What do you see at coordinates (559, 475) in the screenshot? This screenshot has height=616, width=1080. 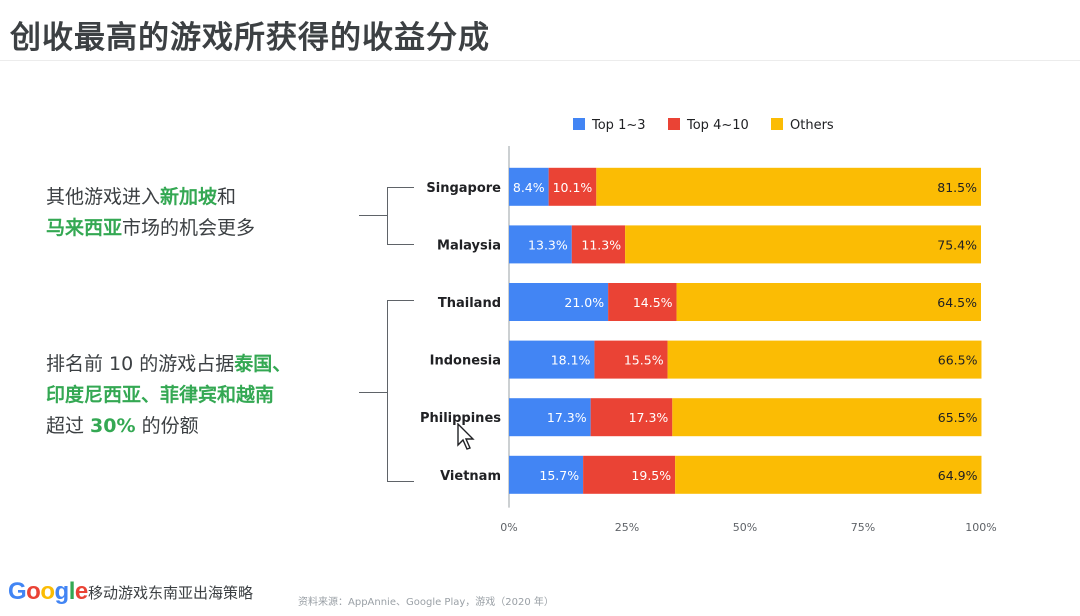 I see `data-label: 15.7%` at bounding box center [559, 475].